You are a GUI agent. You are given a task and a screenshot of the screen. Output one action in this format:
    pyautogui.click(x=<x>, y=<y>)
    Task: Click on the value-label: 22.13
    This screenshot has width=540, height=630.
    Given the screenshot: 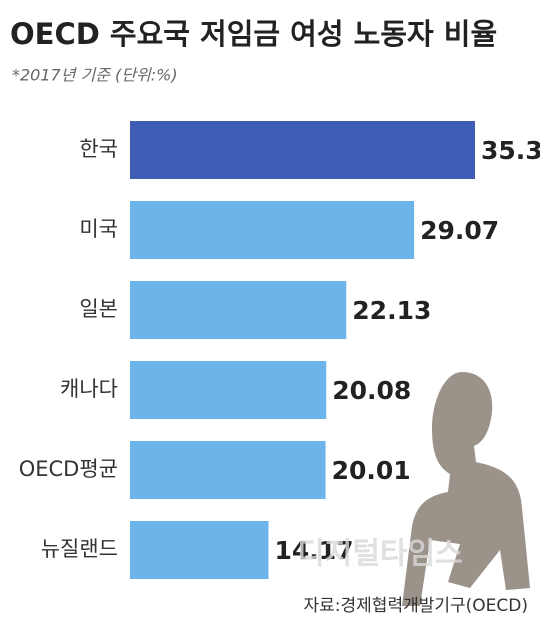 What is the action you would take?
    pyautogui.click(x=391, y=310)
    